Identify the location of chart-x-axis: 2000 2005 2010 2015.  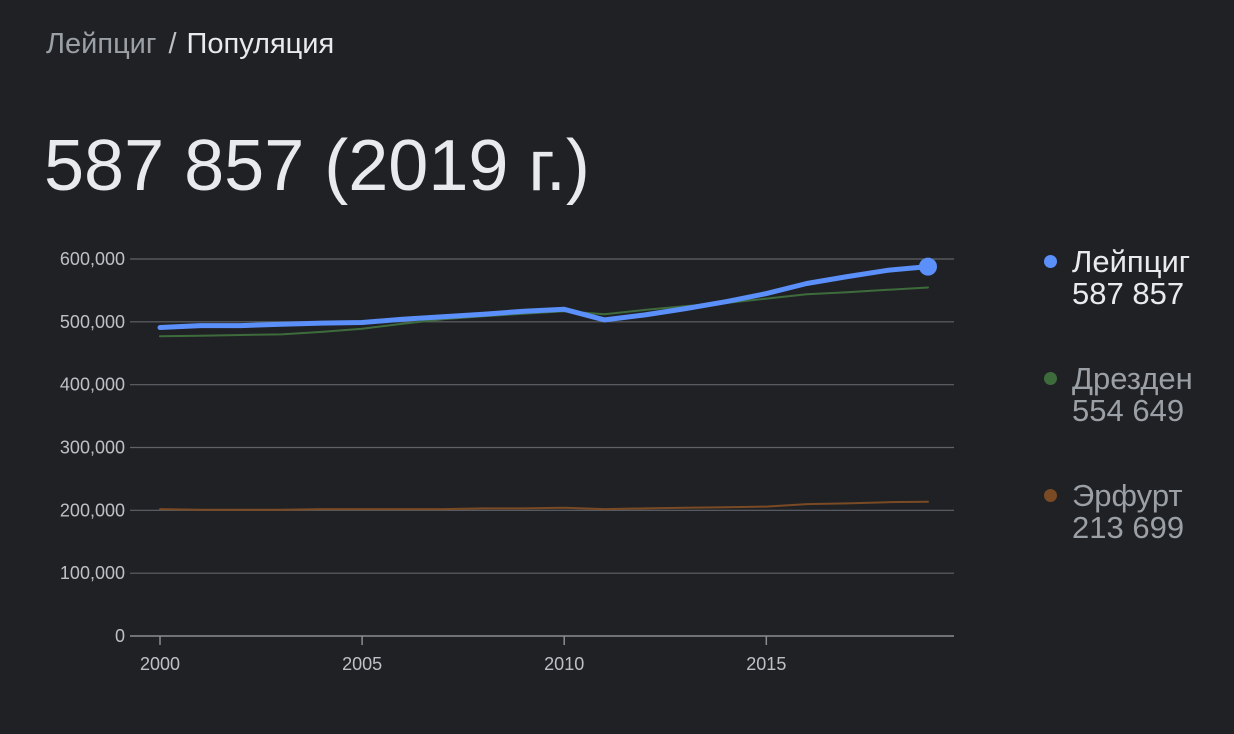
(463, 655).